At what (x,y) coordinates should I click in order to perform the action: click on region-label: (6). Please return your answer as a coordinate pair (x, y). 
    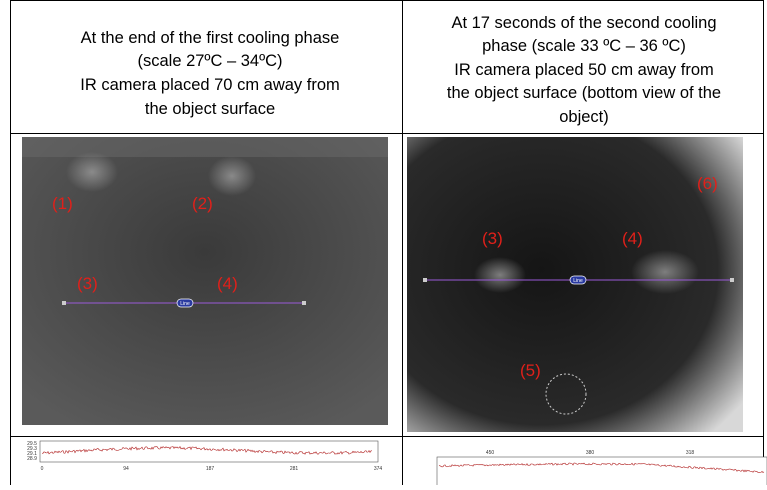
    Looking at the image, I should click on (707, 183).